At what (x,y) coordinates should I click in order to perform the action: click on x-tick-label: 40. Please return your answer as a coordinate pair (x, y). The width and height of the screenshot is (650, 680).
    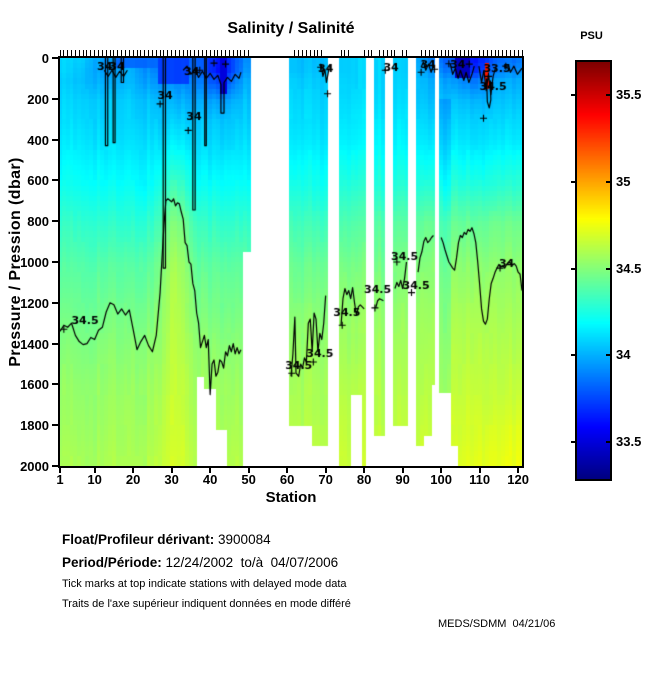
    Looking at the image, I should click on (210, 479).